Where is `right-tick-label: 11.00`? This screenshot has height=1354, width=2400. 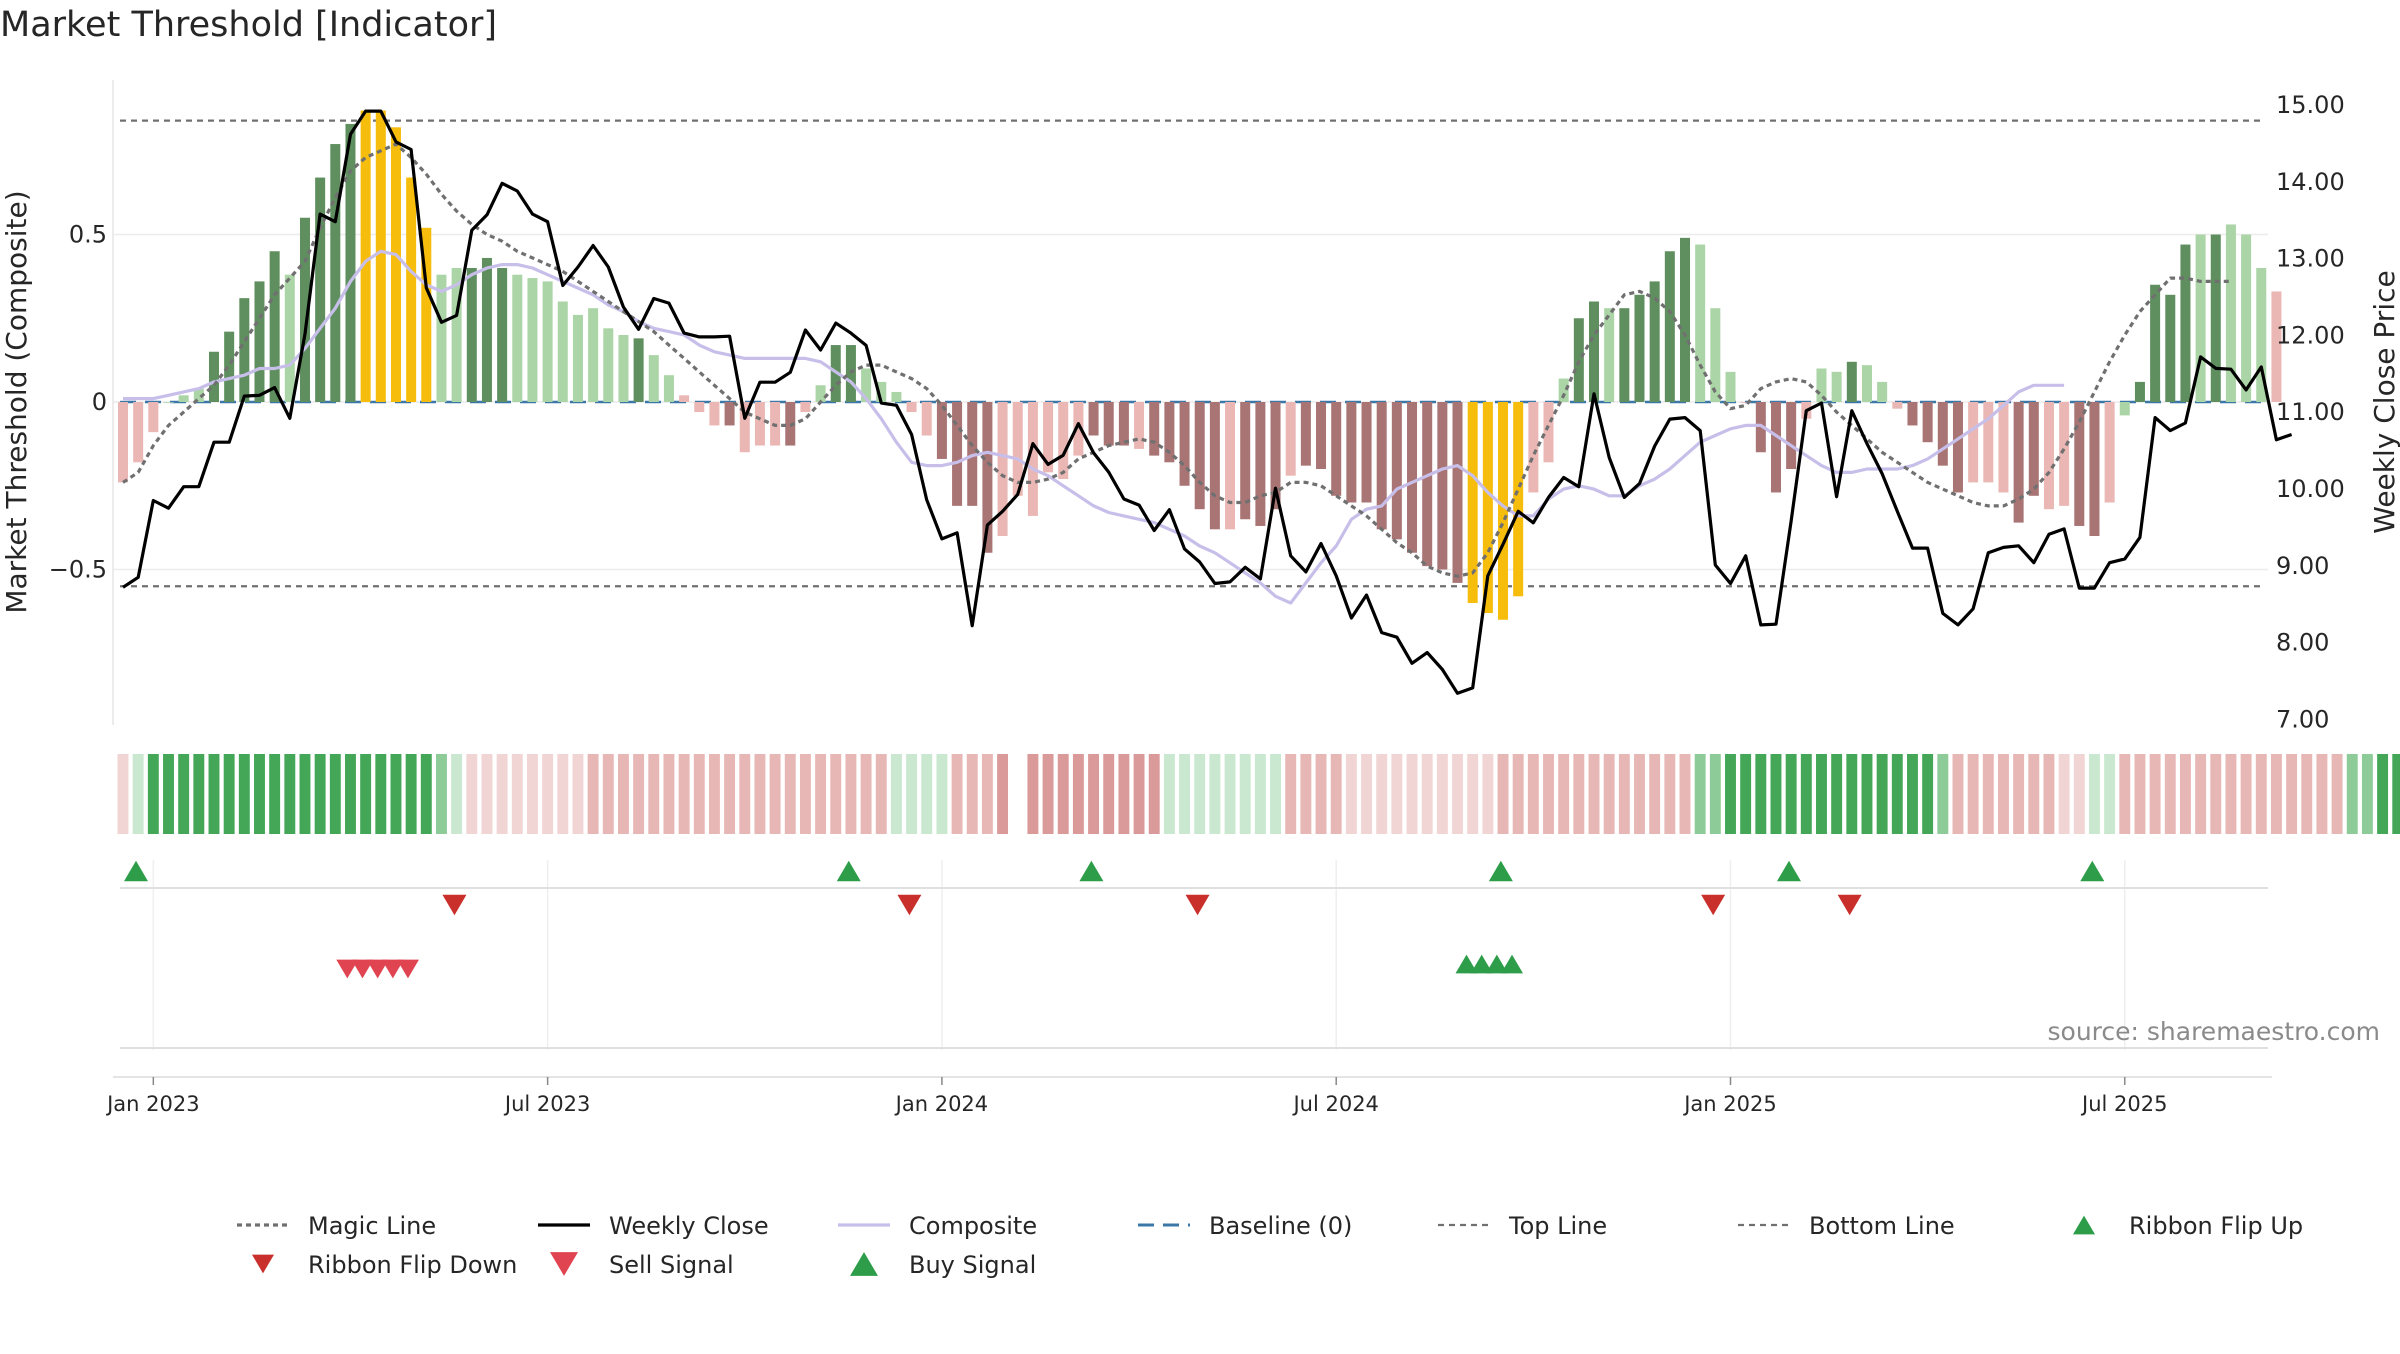 right-tick-label: 11.00 is located at coordinates (2310, 412).